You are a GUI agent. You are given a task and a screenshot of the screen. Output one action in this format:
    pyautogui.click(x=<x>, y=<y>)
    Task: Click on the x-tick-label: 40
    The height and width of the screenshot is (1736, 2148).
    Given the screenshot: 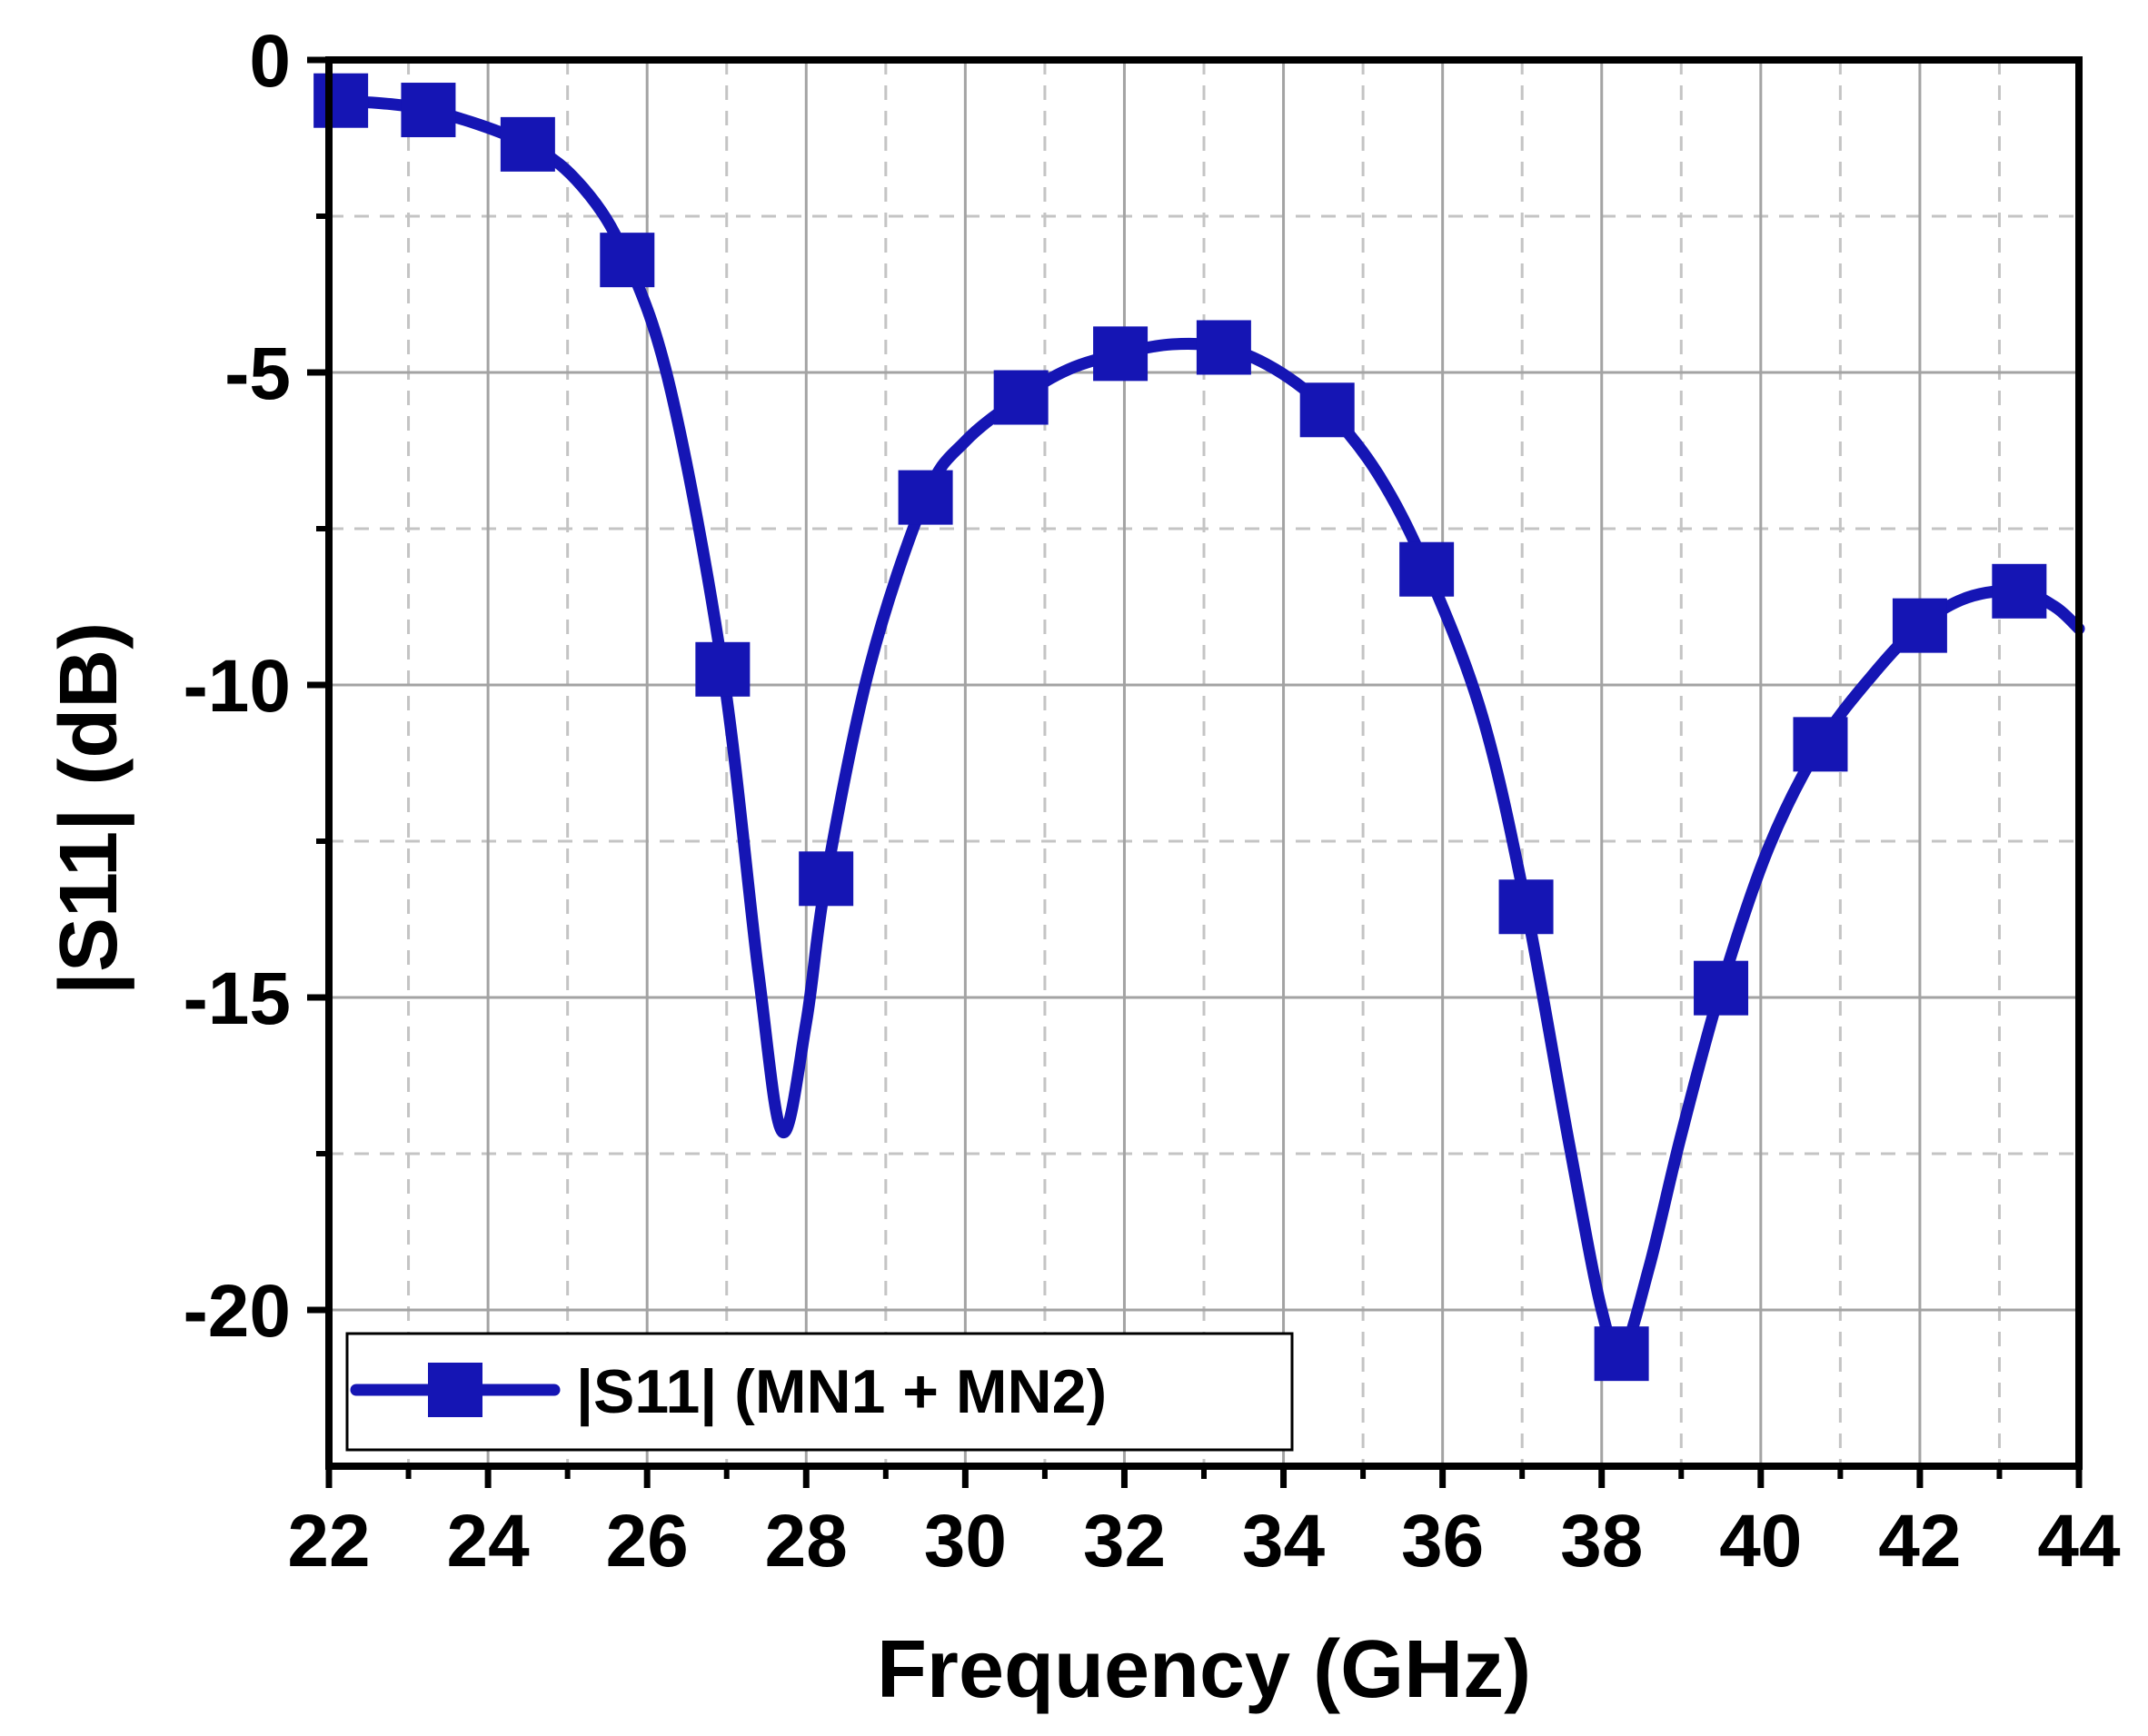 What is the action you would take?
    pyautogui.click(x=1760, y=1541)
    